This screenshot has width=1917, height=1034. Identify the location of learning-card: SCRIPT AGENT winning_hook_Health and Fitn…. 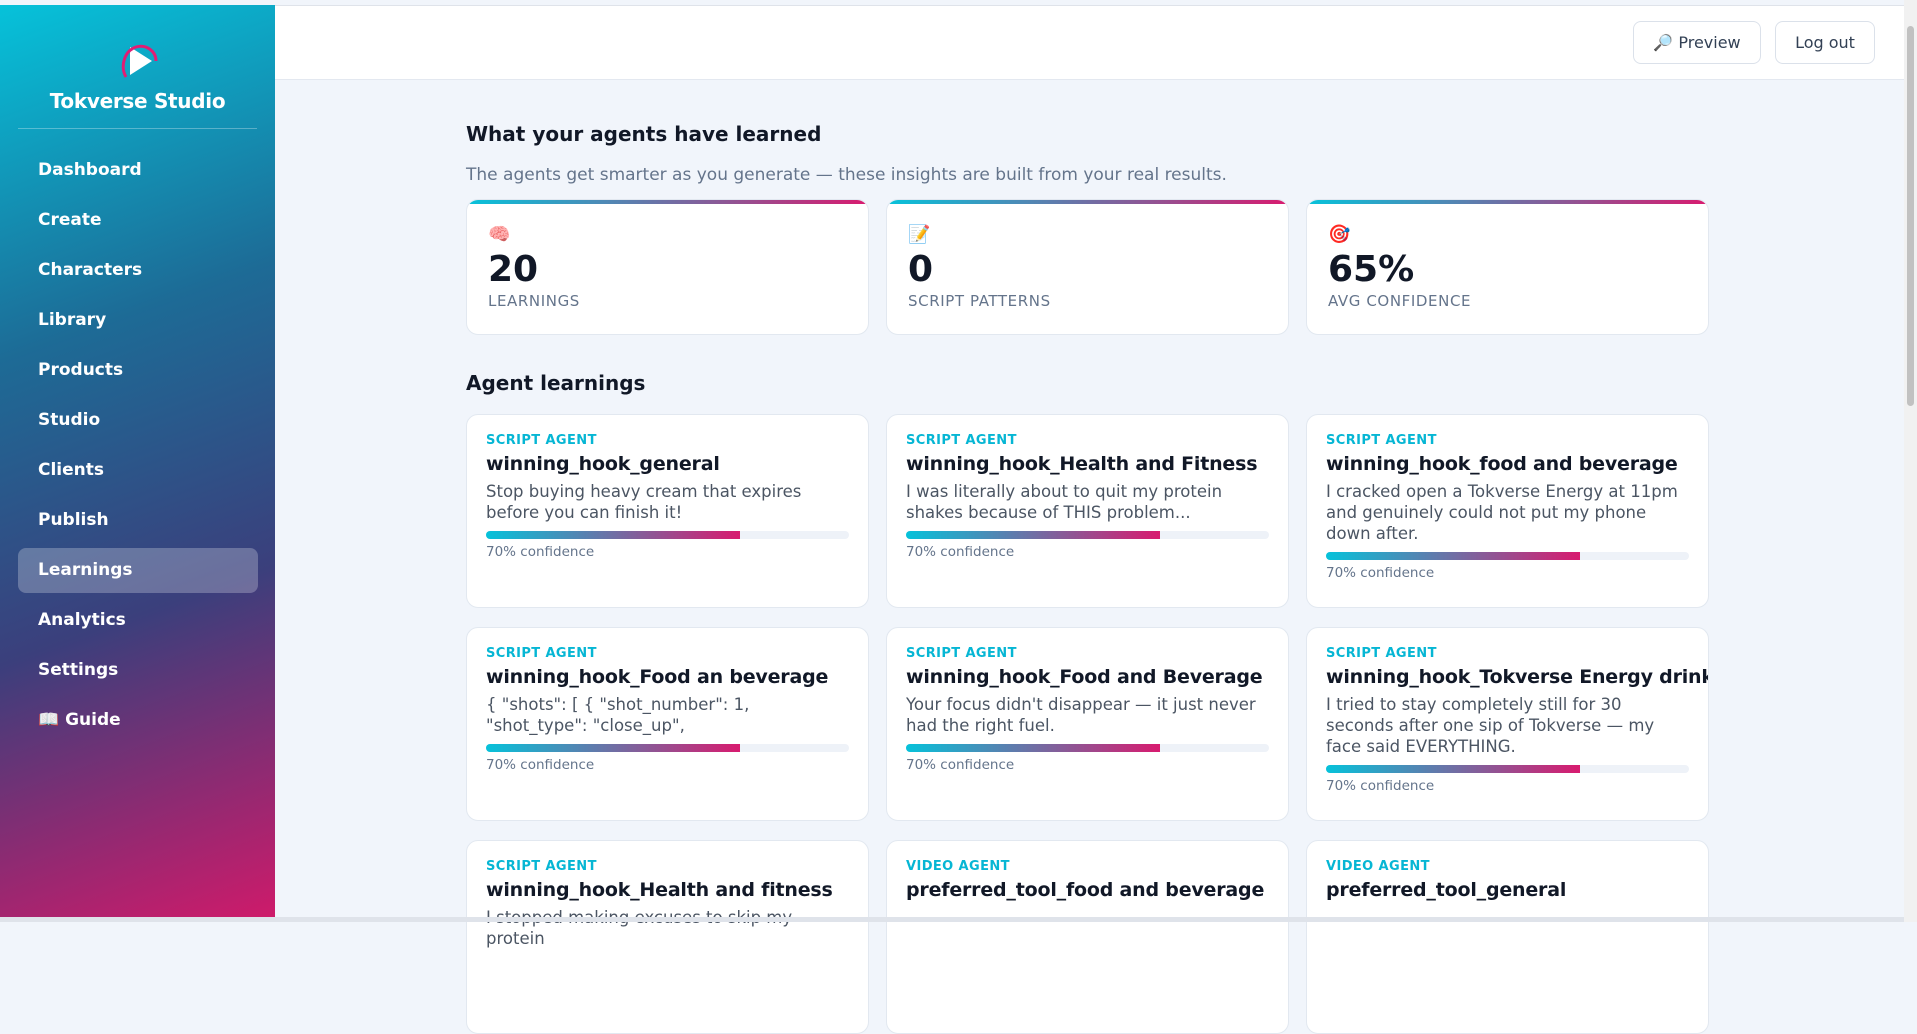
(1087, 511).